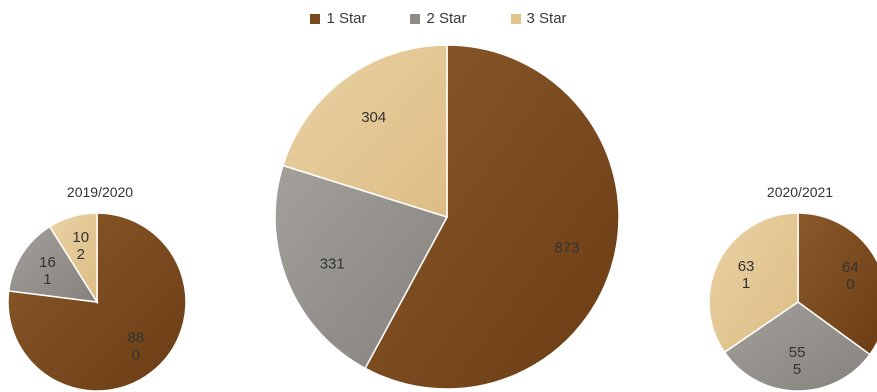 Image resolution: width=877 pixels, height=392 pixels. I want to click on legend-item-3-star: 3 Star, so click(538, 18).